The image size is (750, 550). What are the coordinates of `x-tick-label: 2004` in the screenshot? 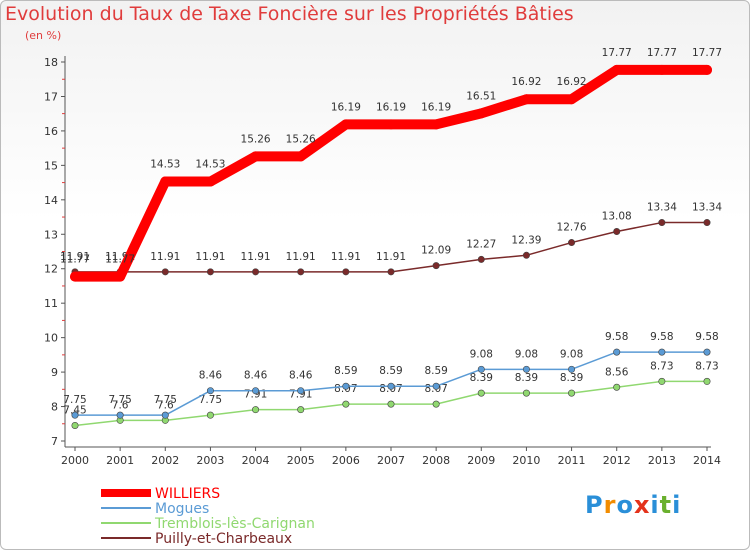 It's located at (256, 460).